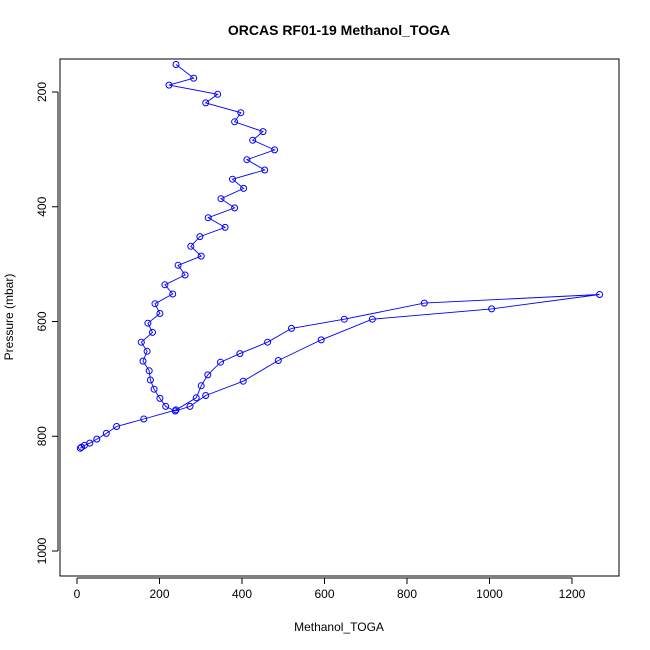 Image resolution: width=650 pixels, height=650 pixels. I want to click on y-axis: 200 400 600 800 1000, so click(47, 323).